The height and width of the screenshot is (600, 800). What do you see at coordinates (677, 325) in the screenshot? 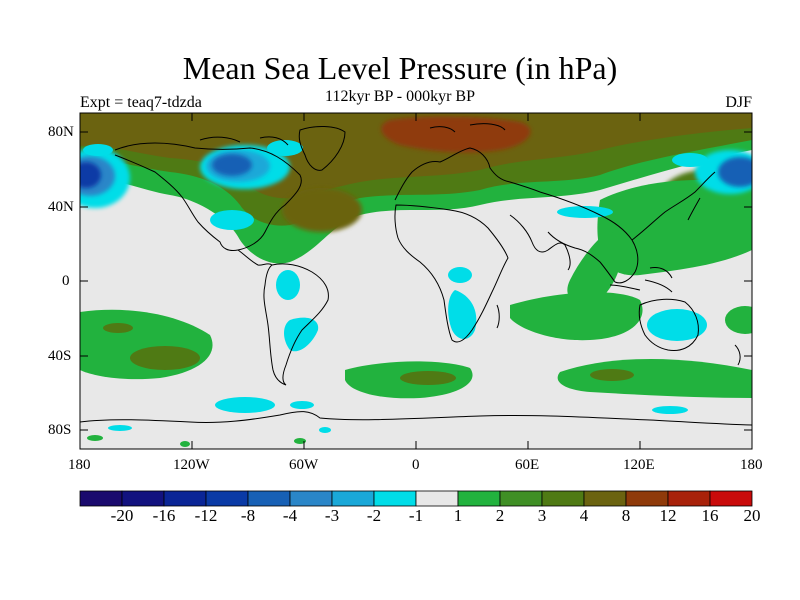
I see `contour-australia-low` at bounding box center [677, 325].